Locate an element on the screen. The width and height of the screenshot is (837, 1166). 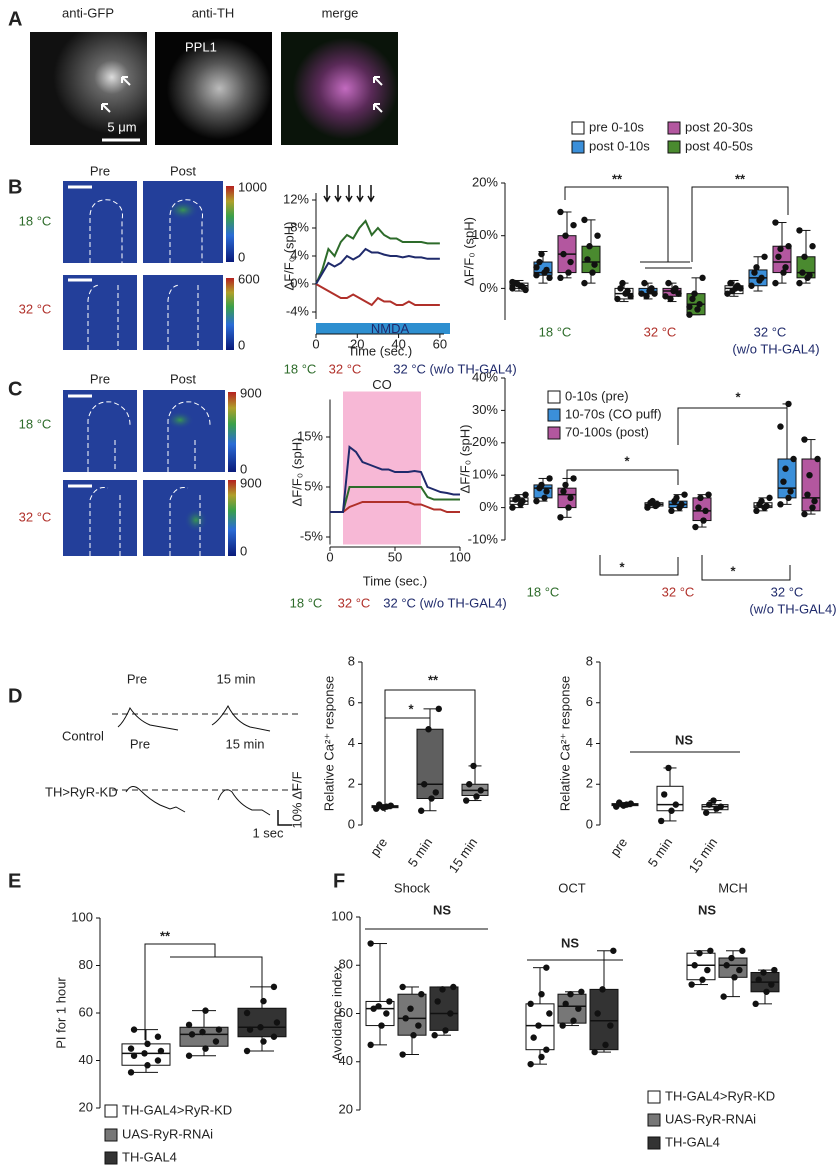
y-tick-label: 100 is located at coordinates (342, 915).